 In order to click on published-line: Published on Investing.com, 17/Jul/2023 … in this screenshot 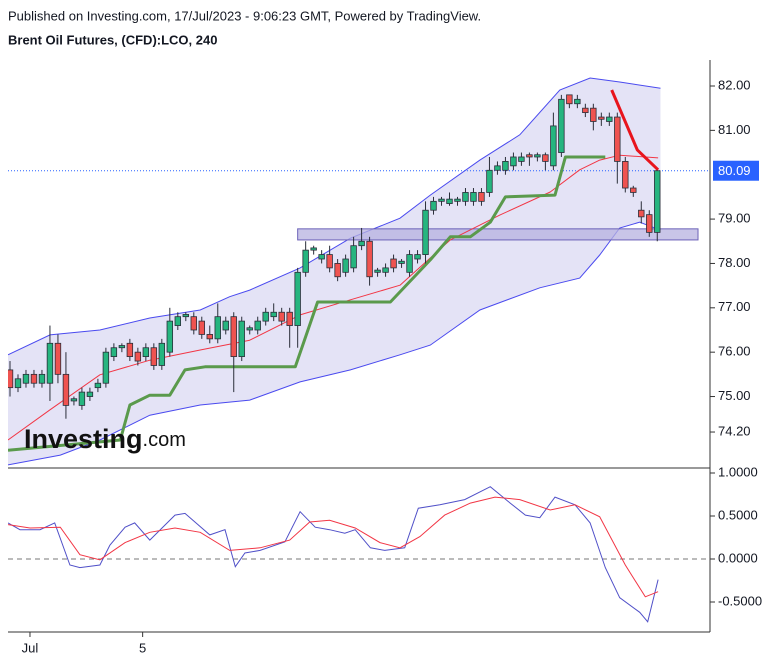, I will do `click(244, 15)`.